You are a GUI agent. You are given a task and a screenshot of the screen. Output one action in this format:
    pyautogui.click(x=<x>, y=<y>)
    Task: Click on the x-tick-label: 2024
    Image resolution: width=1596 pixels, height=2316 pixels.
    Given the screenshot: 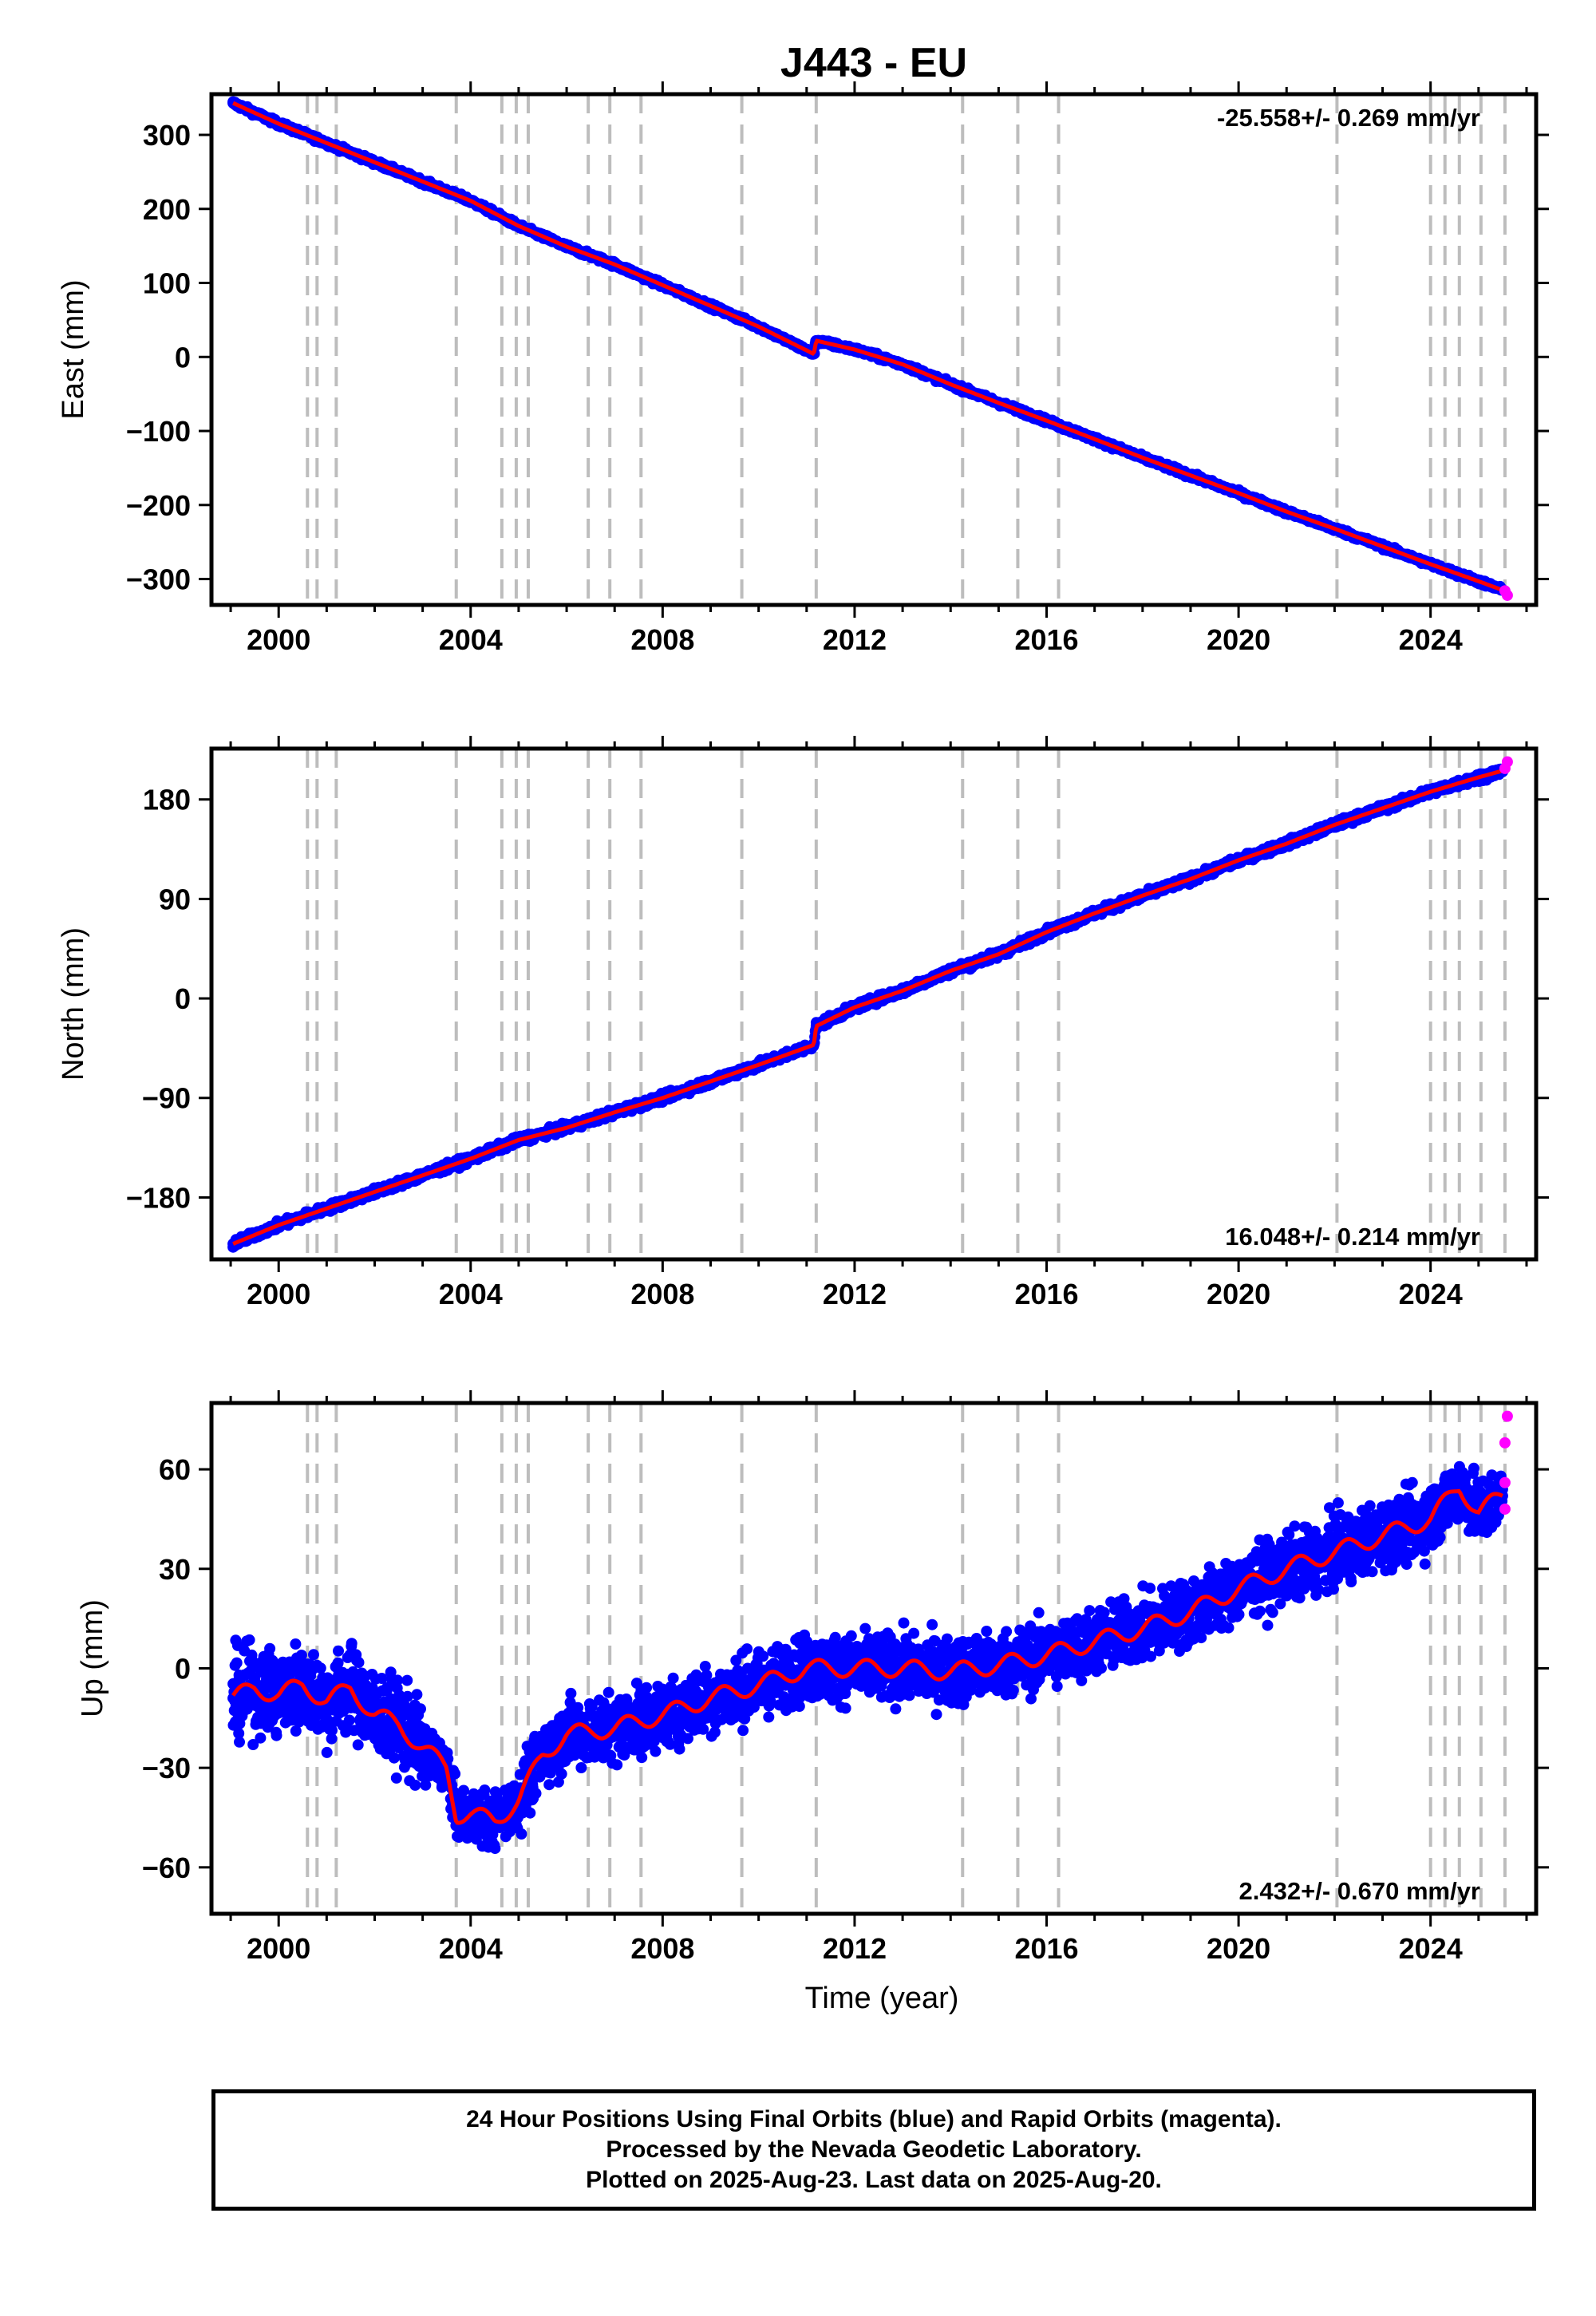 What is the action you would take?
    pyautogui.click(x=1431, y=639)
    